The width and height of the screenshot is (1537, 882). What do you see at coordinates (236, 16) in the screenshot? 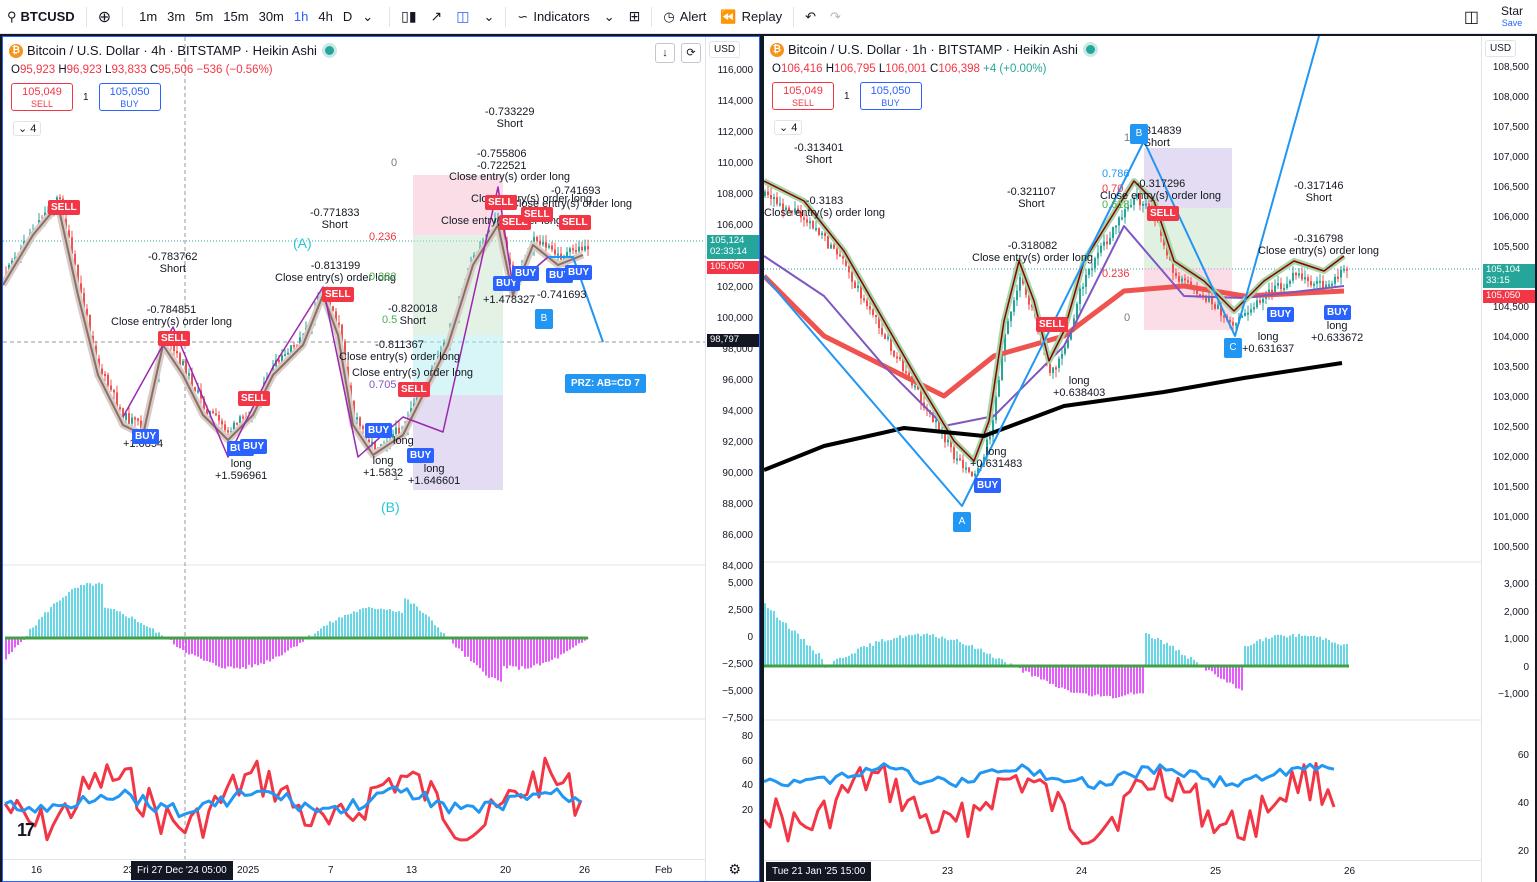
I see `interval-15m: 15m` at bounding box center [236, 16].